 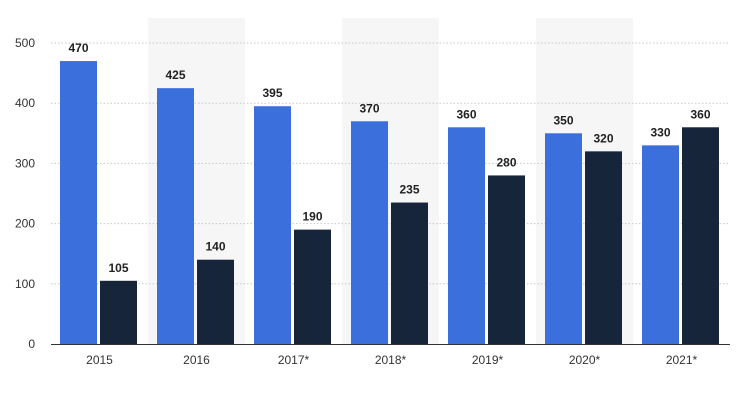 I want to click on data-label: 395, so click(x=272, y=93).